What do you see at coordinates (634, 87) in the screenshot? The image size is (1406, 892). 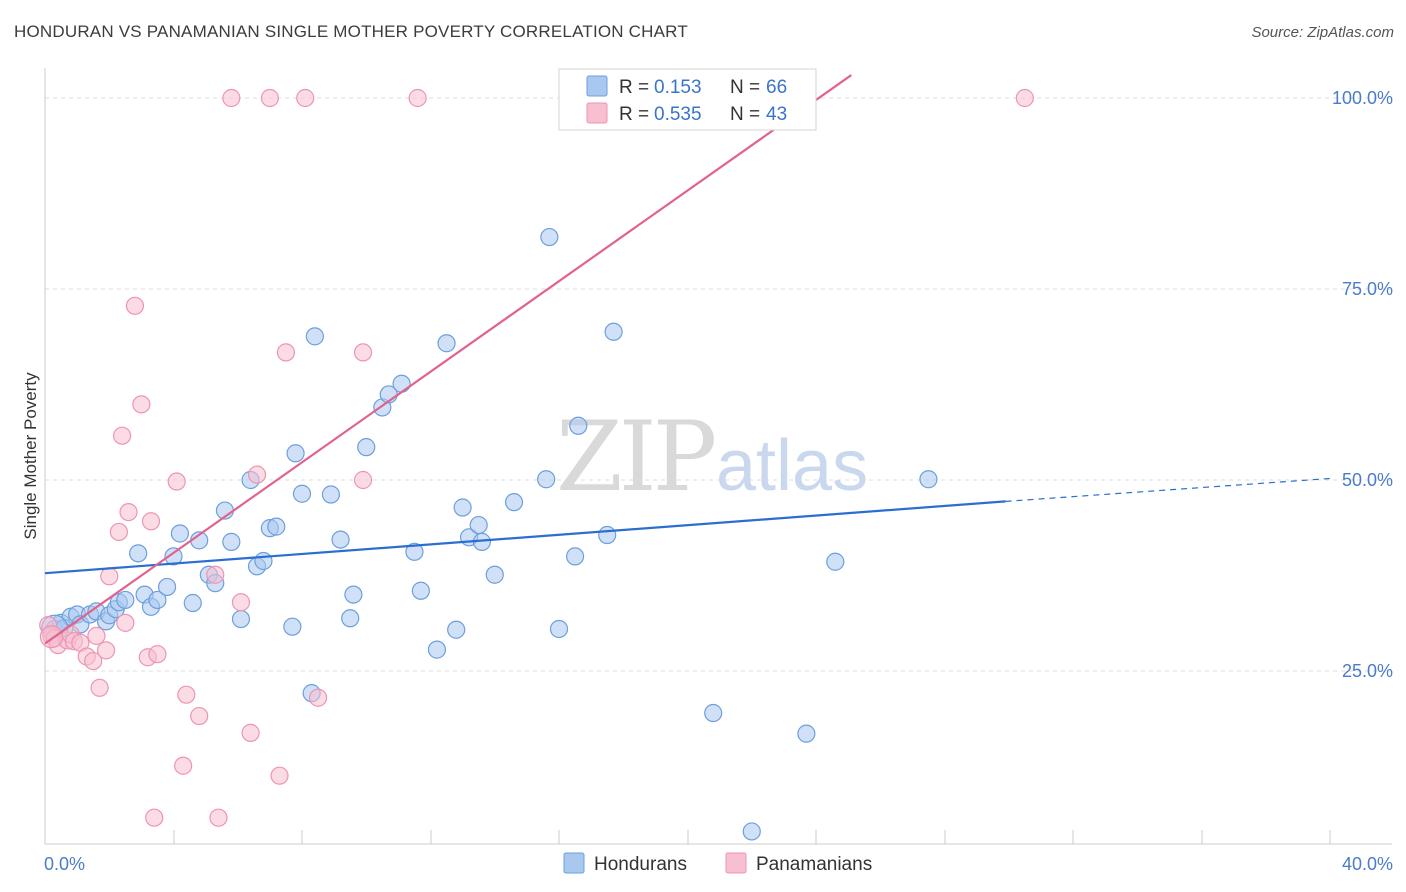 I see `legend-r-label-hondurans: R =` at bounding box center [634, 87].